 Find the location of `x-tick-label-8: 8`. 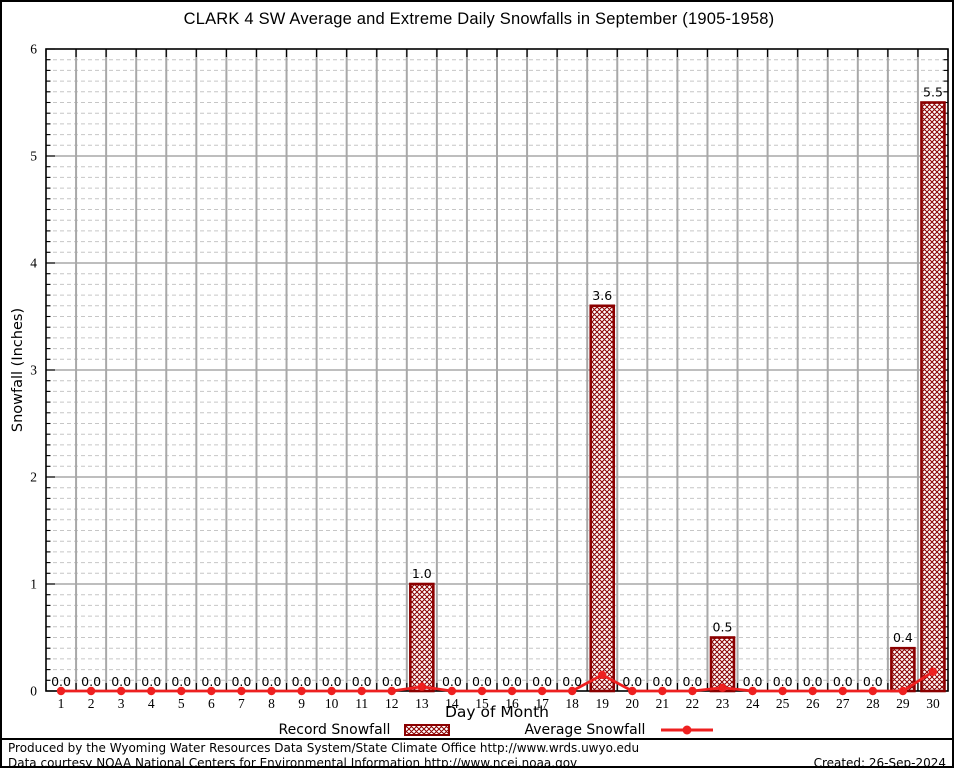

x-tick-label-8: 8 is located at coordinates (271, 703).